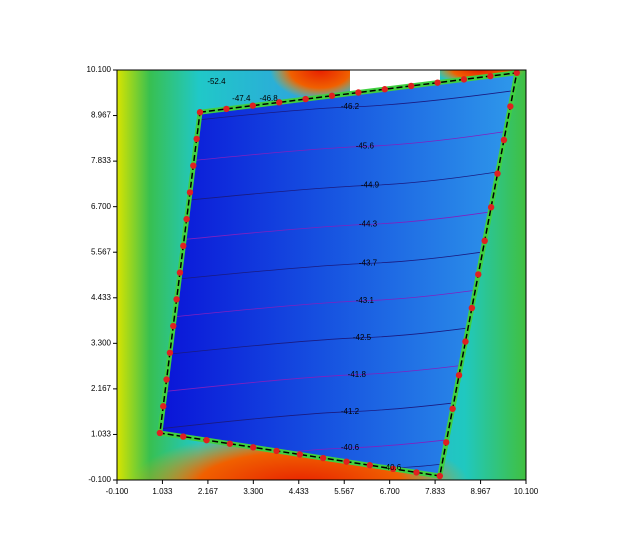  What do you see at coordinates (481, 491) in the screenshot?
I see `x-tick-label: 8.967` at bounding box center [481, 491].